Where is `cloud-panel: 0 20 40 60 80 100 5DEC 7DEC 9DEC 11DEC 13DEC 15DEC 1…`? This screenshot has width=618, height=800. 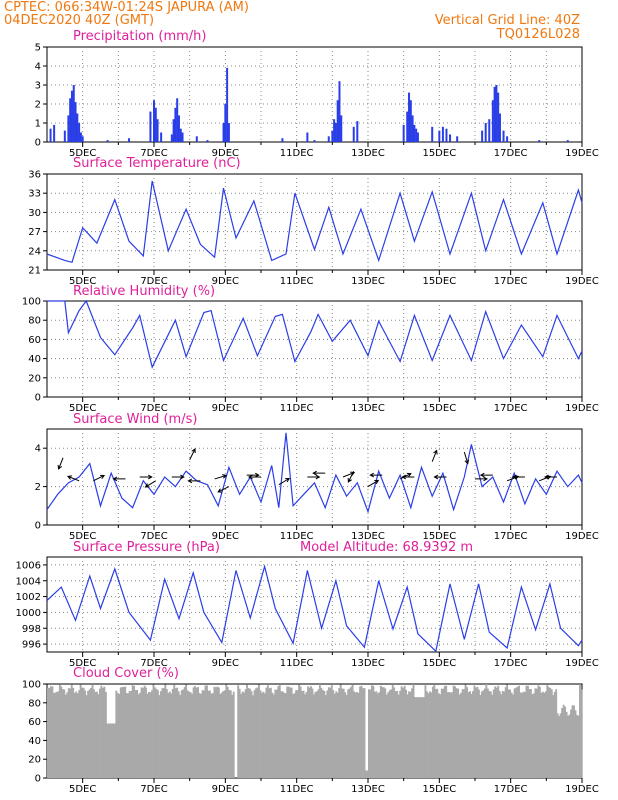
cloud-panel: 0 20 40 60 80 100 5DEC 7DEC 9DEC 11DEC 13DEC 15DEC 1… is located at coordinates (310, 738).